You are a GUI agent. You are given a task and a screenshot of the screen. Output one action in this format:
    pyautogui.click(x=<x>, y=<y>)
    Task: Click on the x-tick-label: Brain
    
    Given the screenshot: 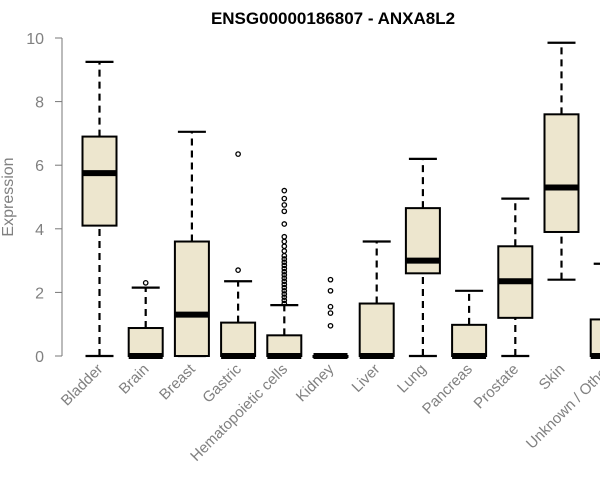 What is the action you would take?
    pyautogui.click(x=134, y=379)
    